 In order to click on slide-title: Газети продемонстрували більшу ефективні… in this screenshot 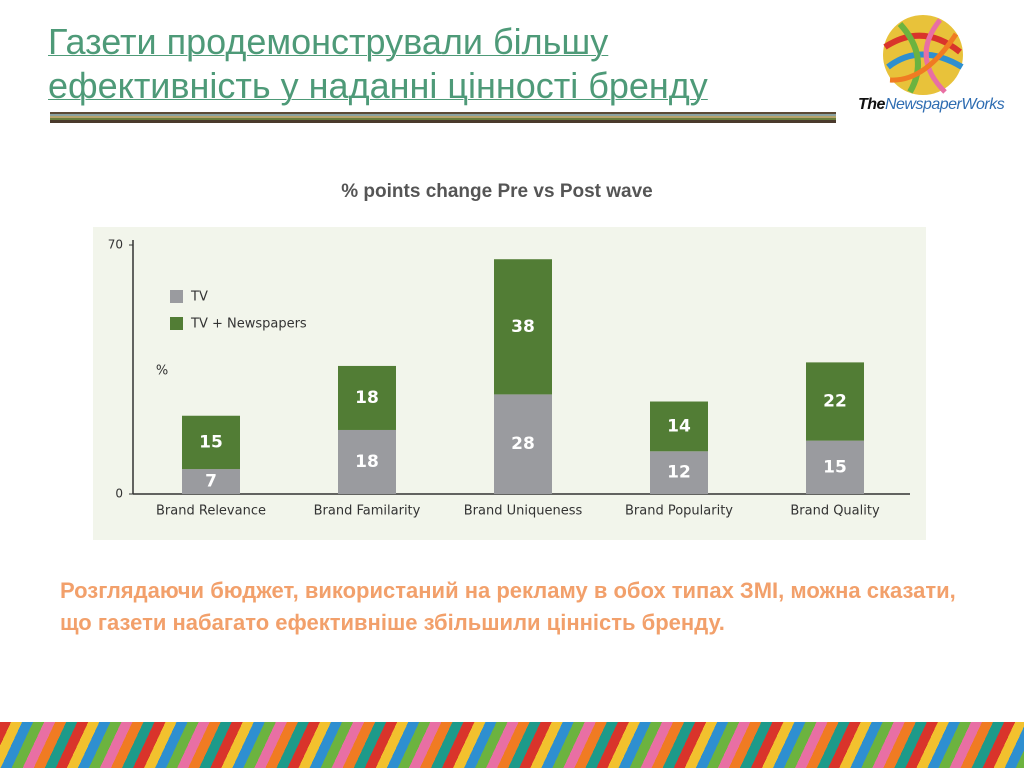, I will do `click(378, 64)`.